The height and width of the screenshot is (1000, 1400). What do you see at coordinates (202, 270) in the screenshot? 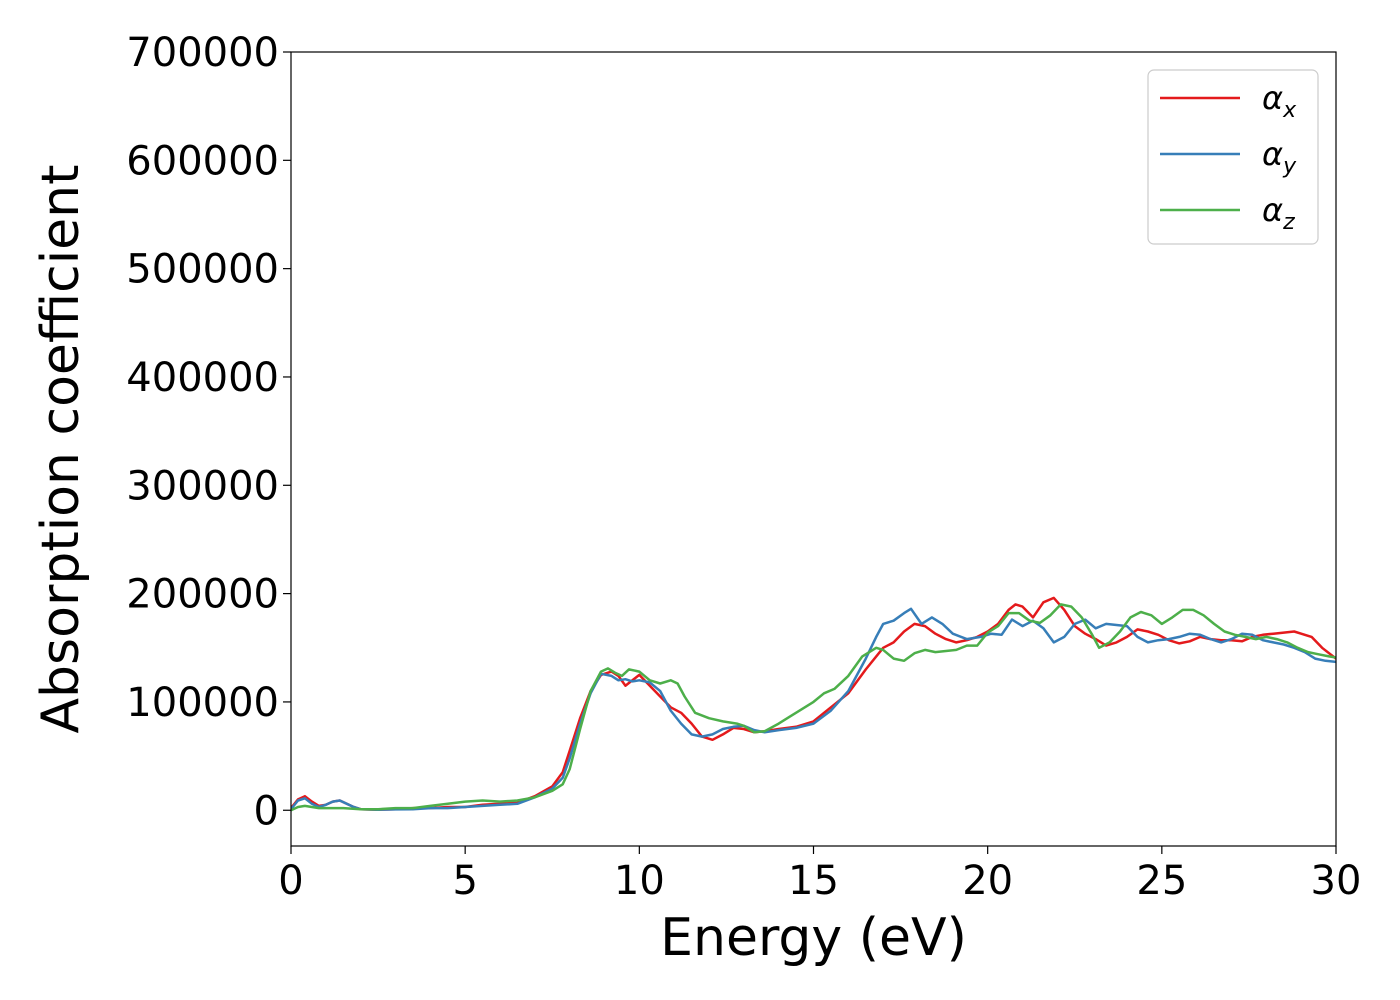
I see `y-tick-label: 500000` at bounding box center [202, 270].